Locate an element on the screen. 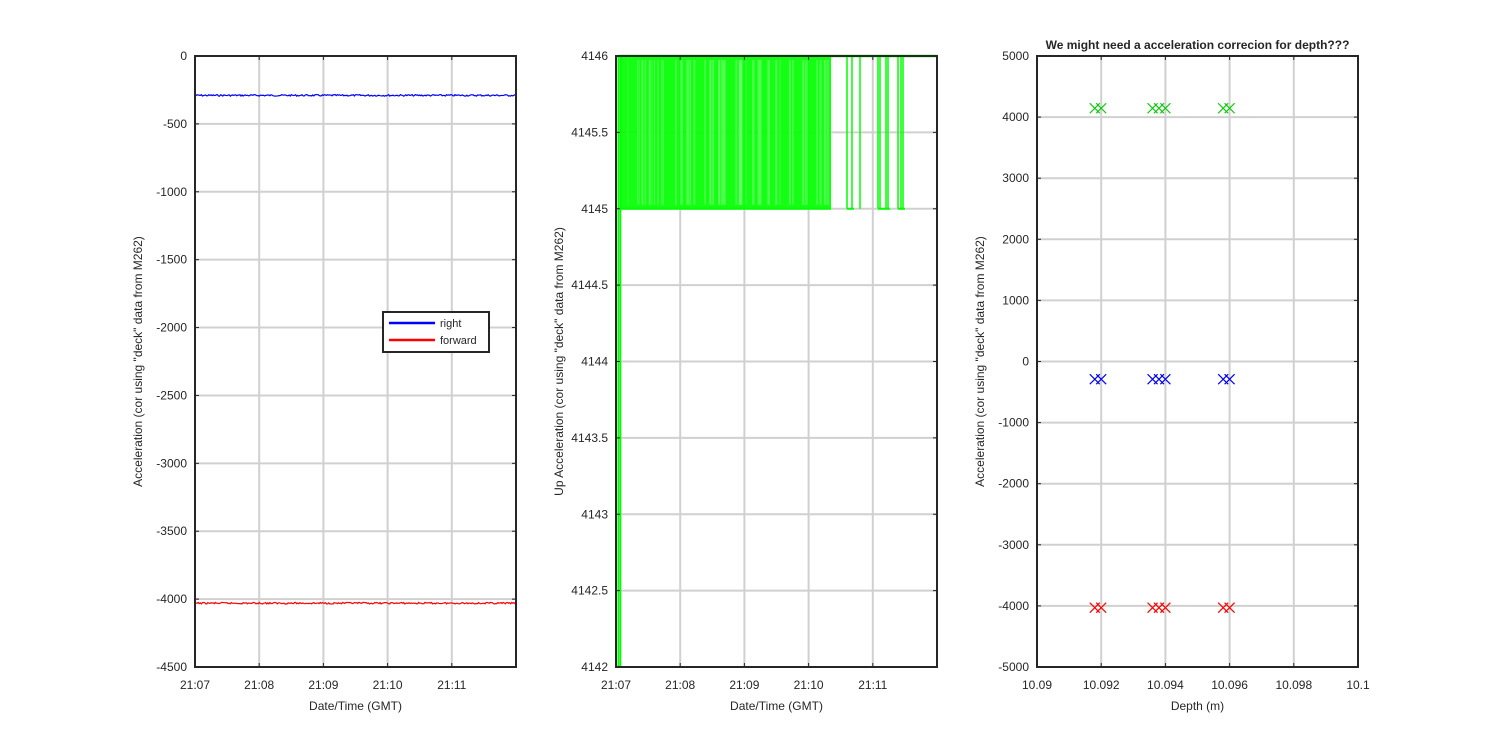 The height and width of the screenshot is (750, 1500). y-tick-label: 4145 is located at coordinates (594, 209).